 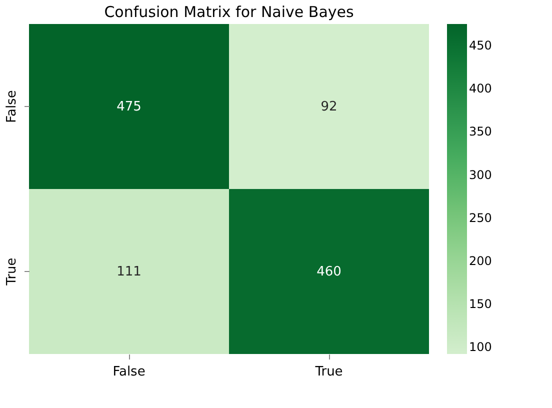 What do you see at coordinates (480, 347) in the screenshot?
I see `color-bar-label: 100` at bounding box center [480, 347].